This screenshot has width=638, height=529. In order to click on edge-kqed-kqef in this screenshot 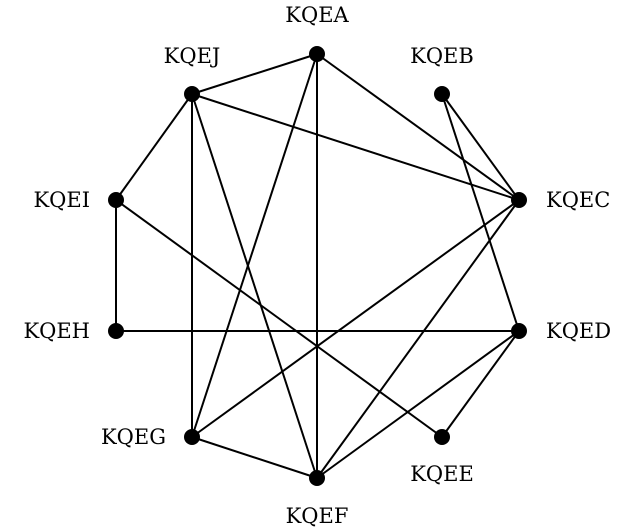, I will do `click(418, 404)`.